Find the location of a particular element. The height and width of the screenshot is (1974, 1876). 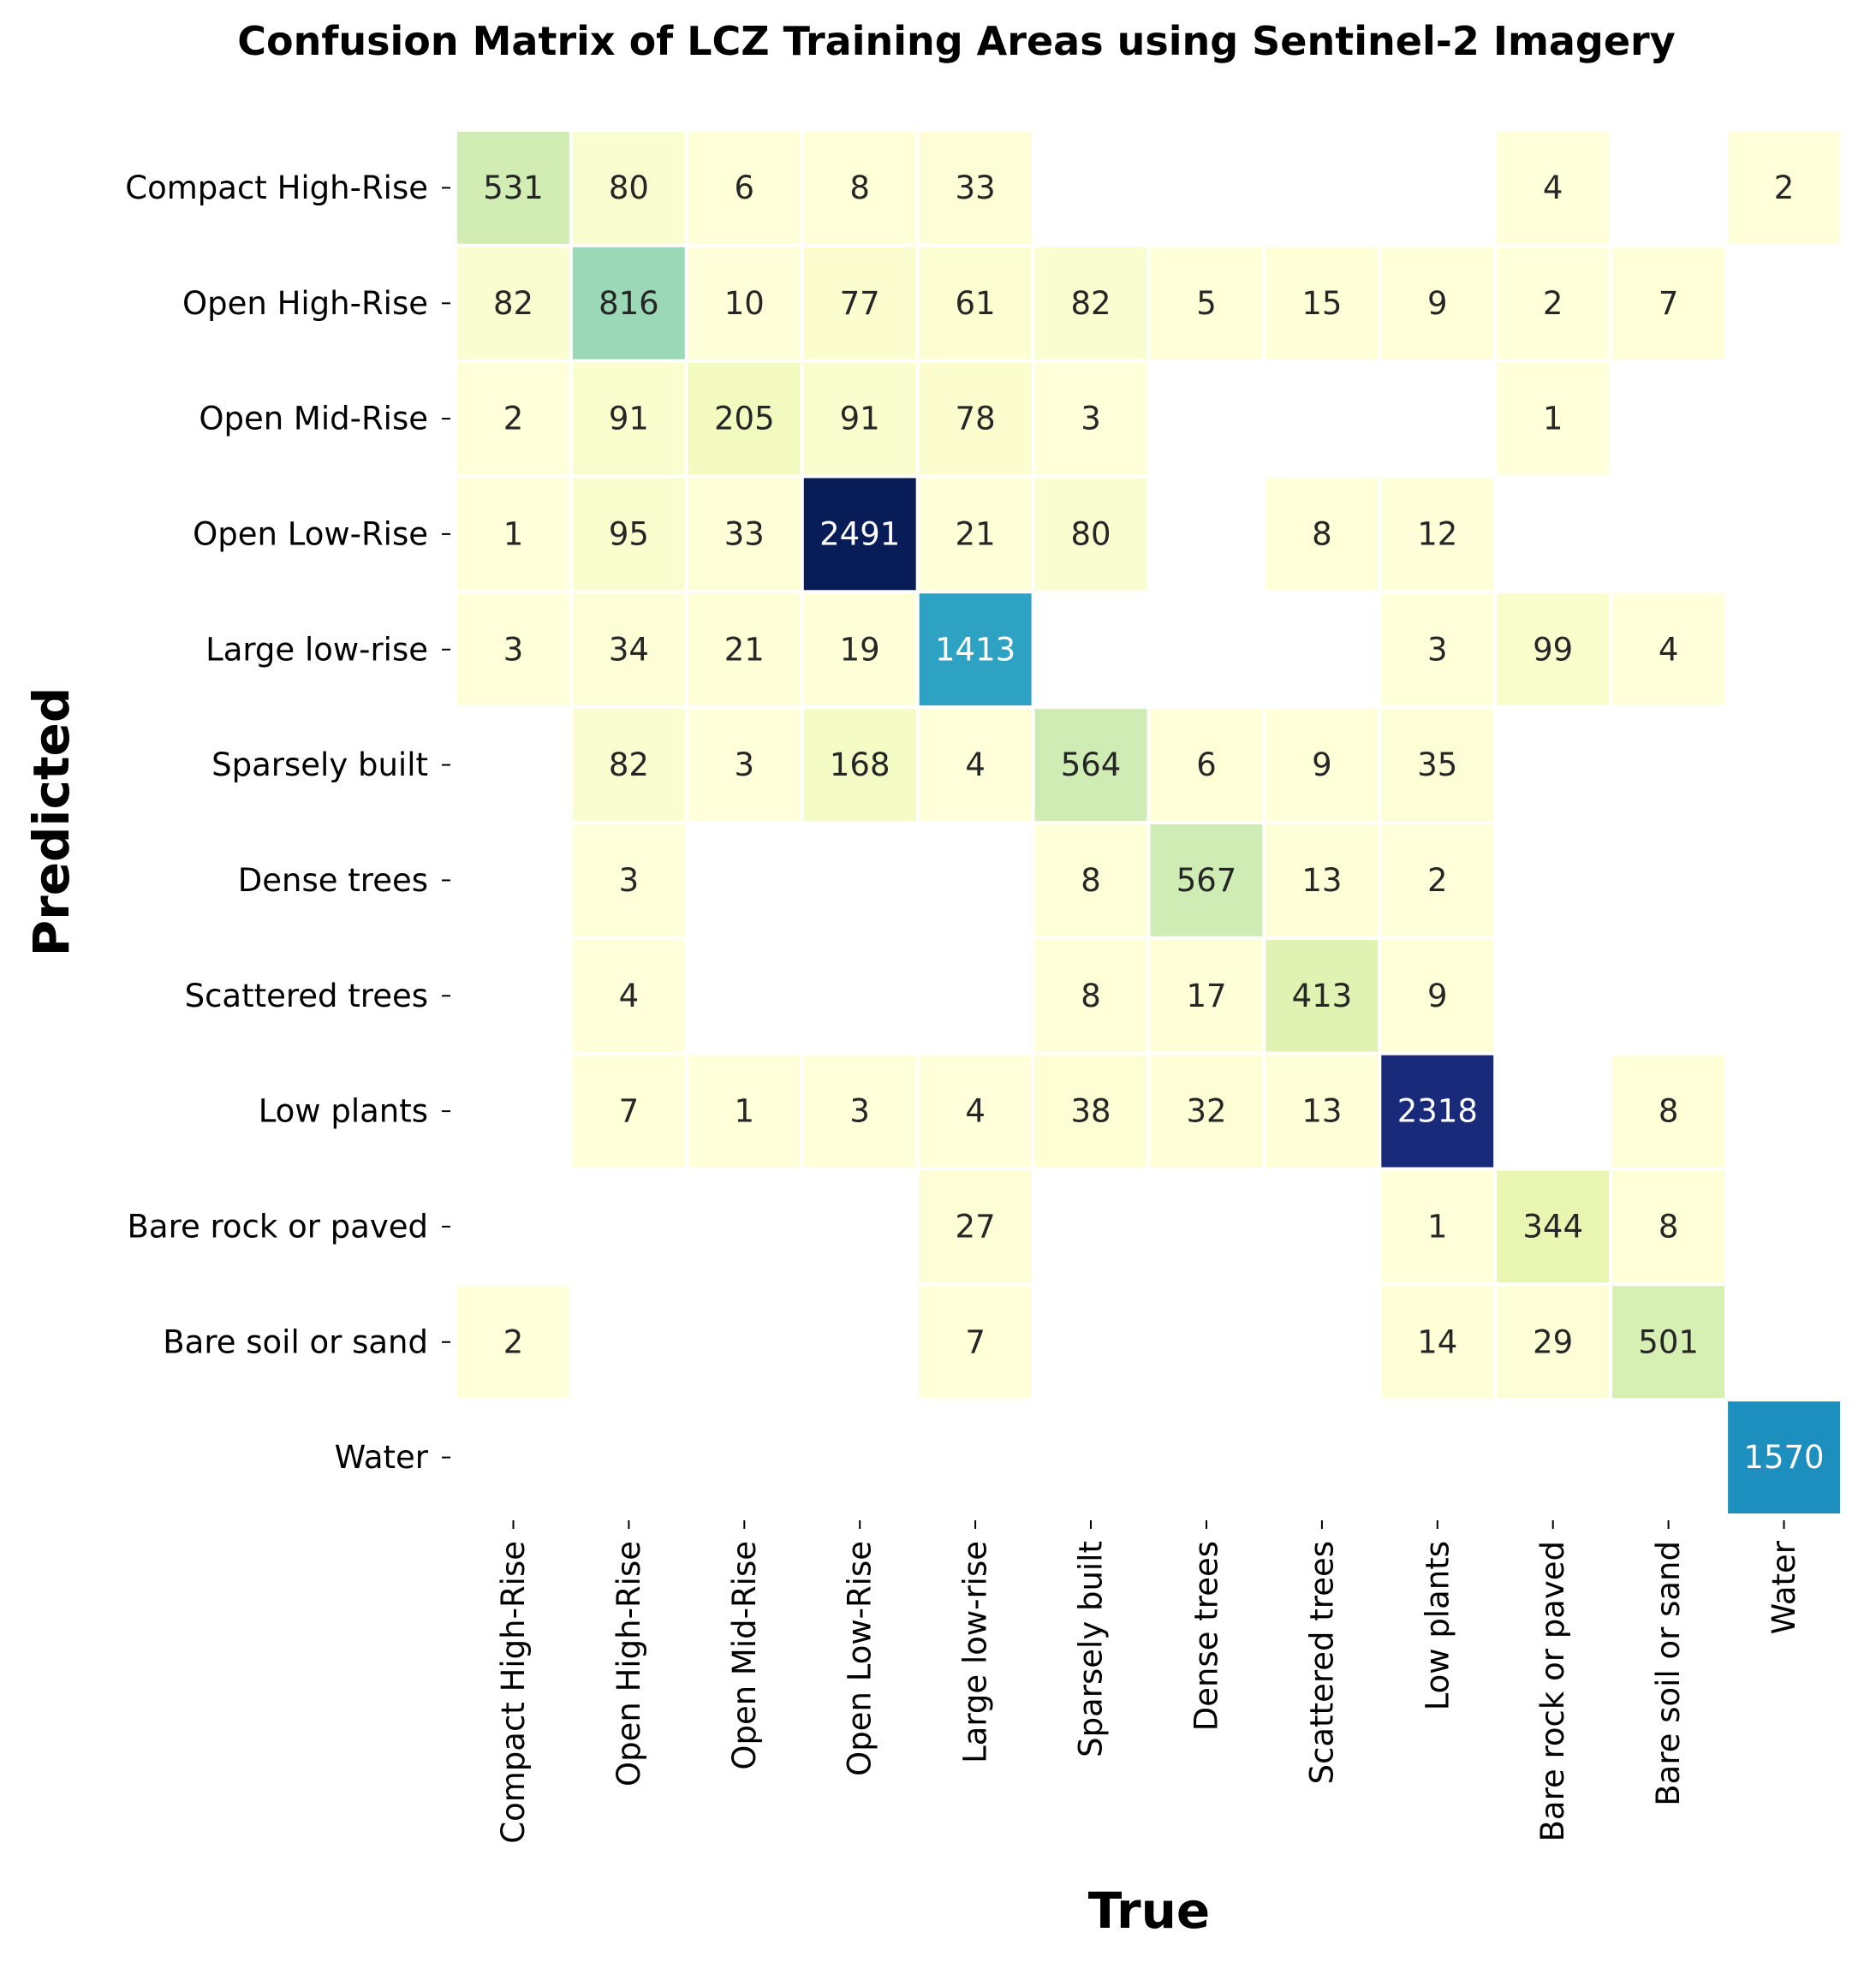

x-tick-label-large-low-rise: Large low-rise is located at coordinates (976, 1652).